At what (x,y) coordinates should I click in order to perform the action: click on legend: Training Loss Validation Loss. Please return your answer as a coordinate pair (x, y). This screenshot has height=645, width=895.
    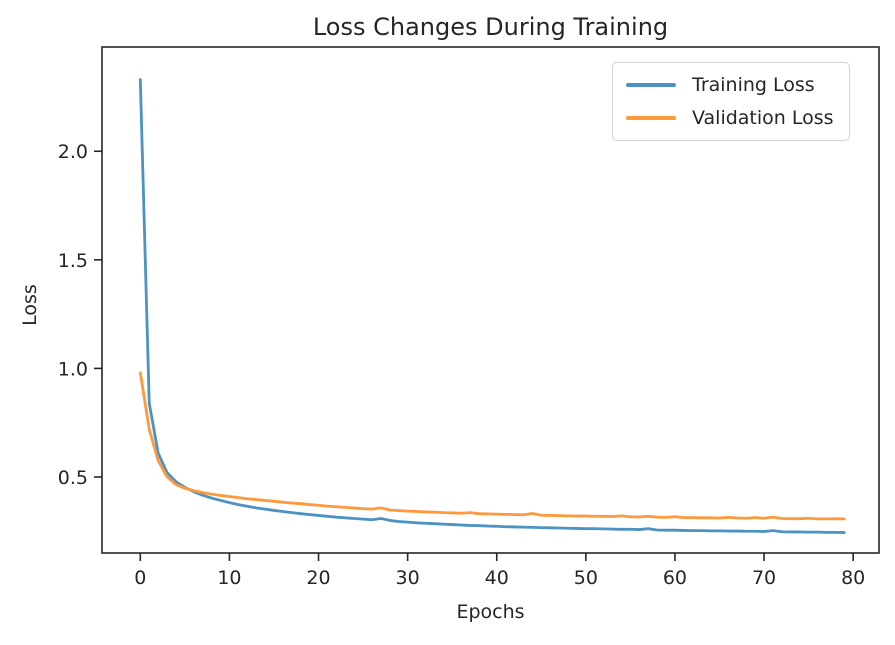
    Looking at the image, I should click on (731, 101).